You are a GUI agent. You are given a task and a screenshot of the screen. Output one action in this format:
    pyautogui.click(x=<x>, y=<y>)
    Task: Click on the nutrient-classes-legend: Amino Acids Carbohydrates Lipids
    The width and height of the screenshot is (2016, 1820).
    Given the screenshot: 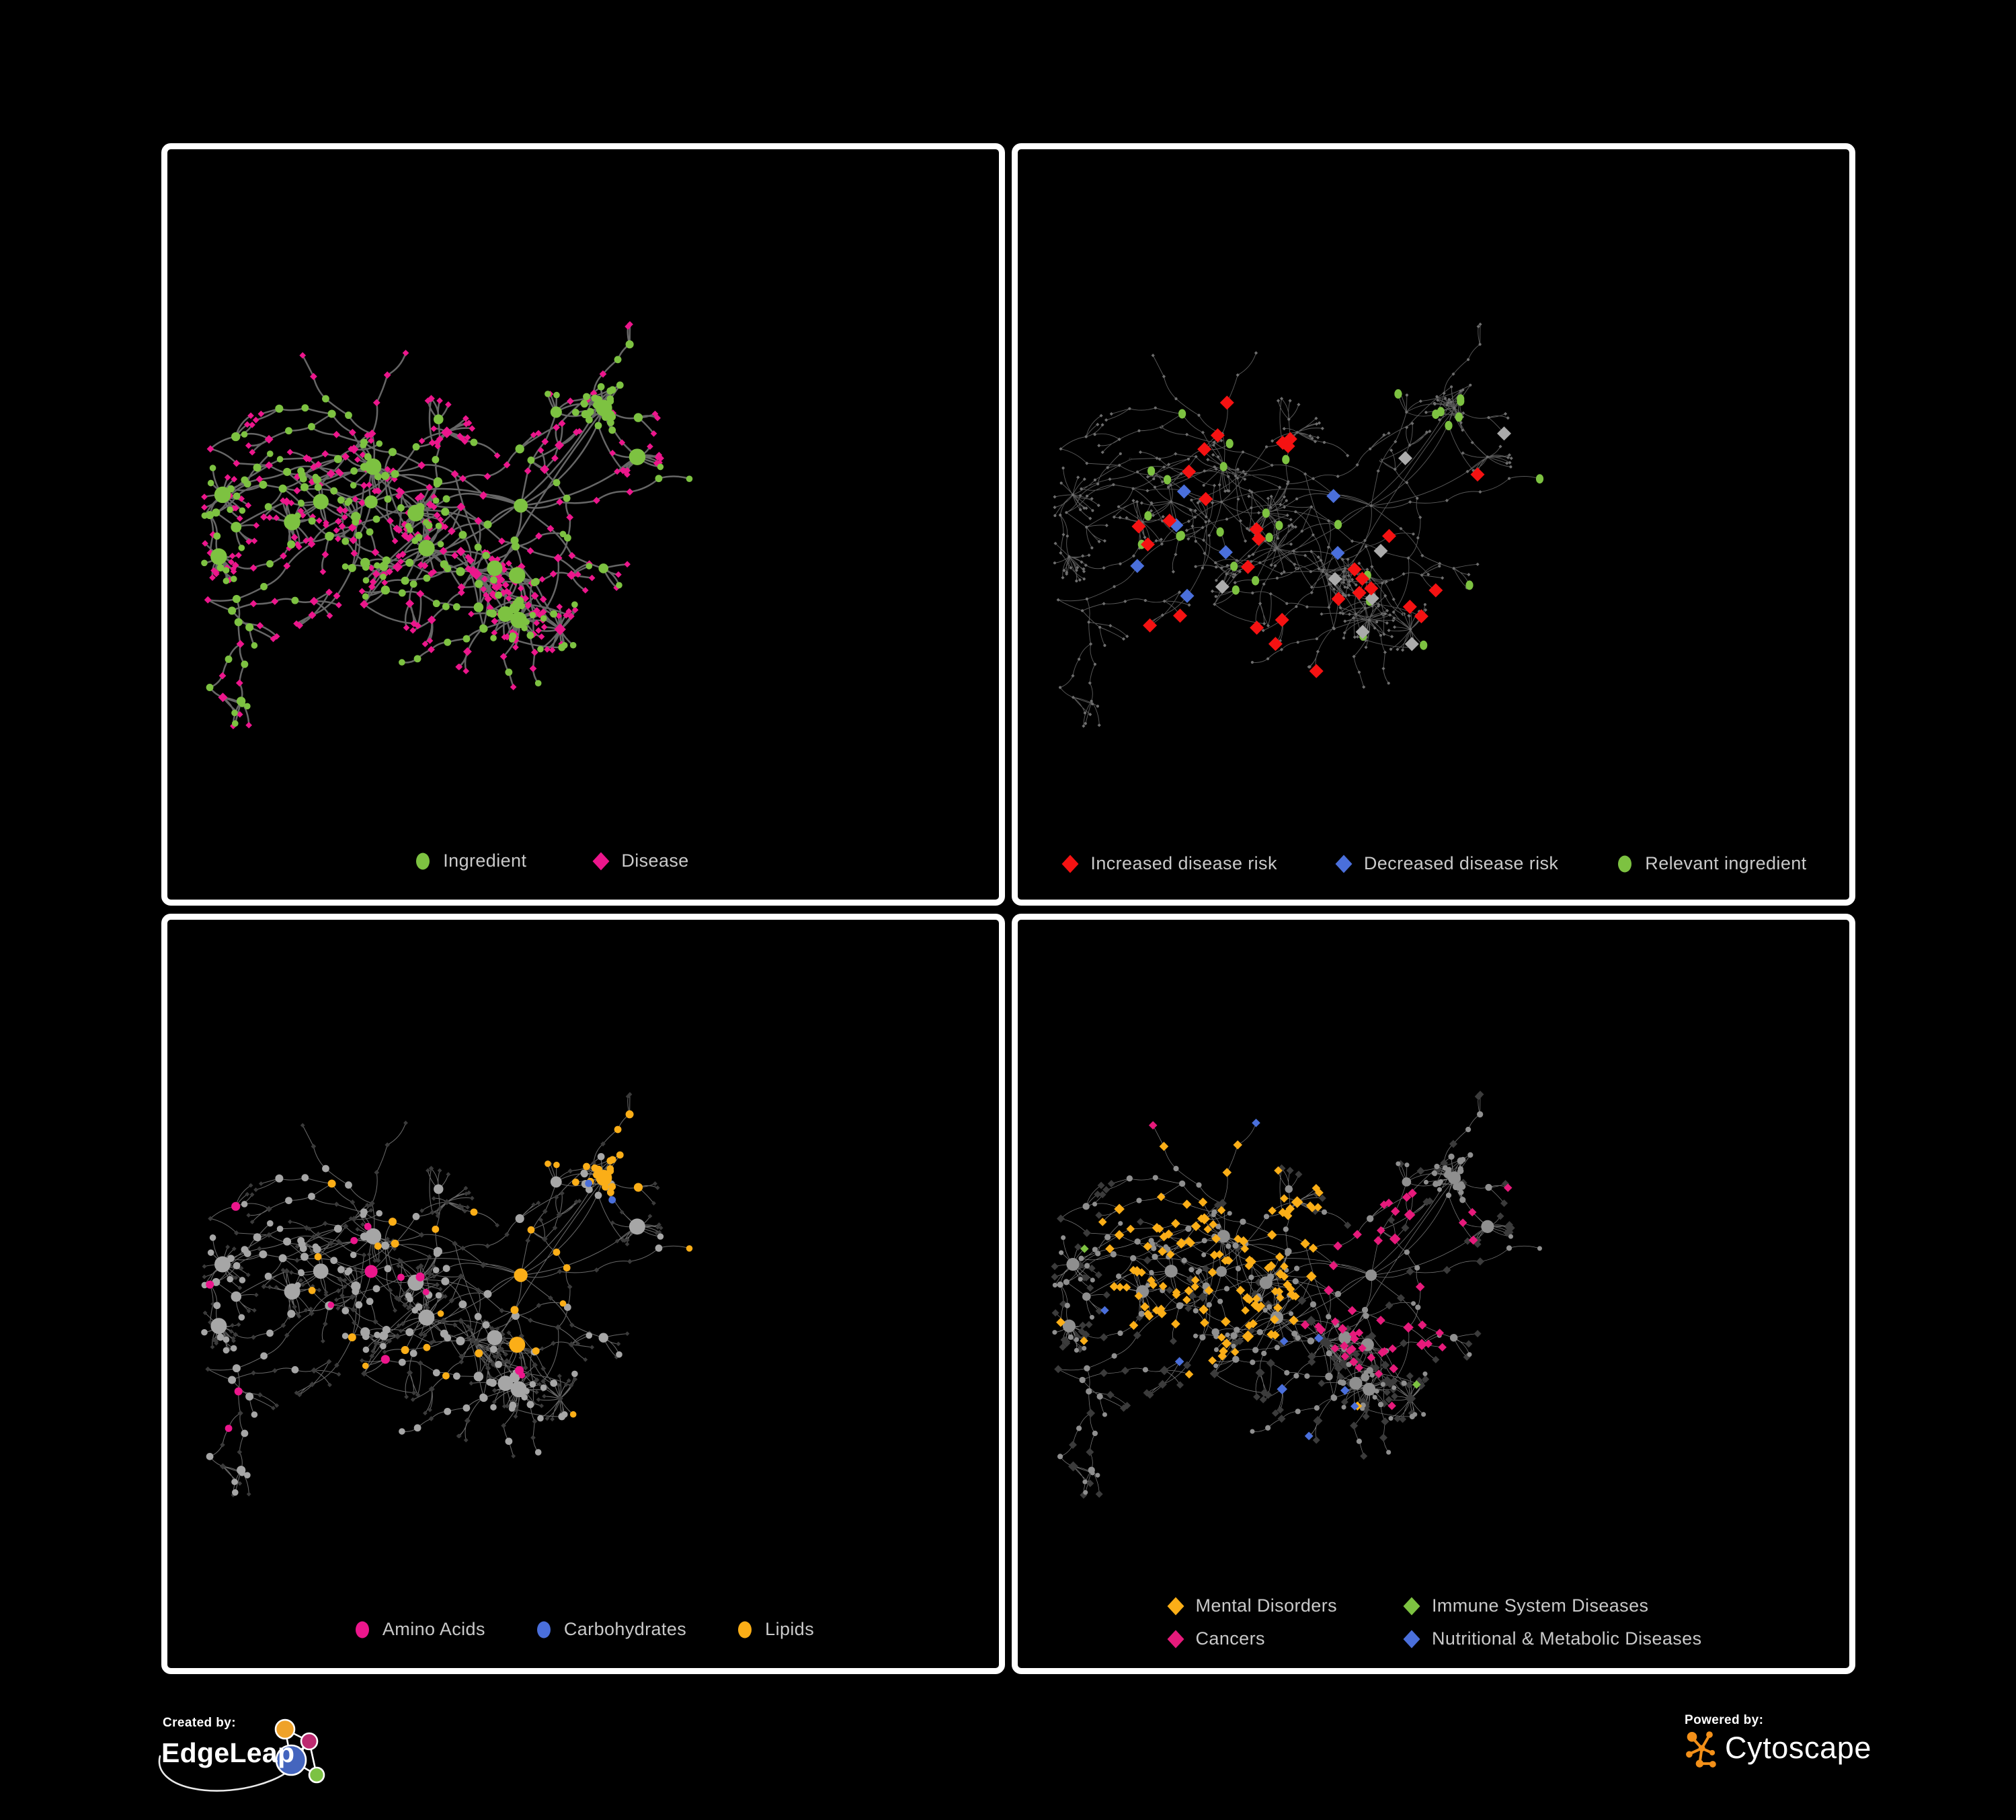 What is the action you would take?
    pyautogui.click(x=583, y=1629)
    